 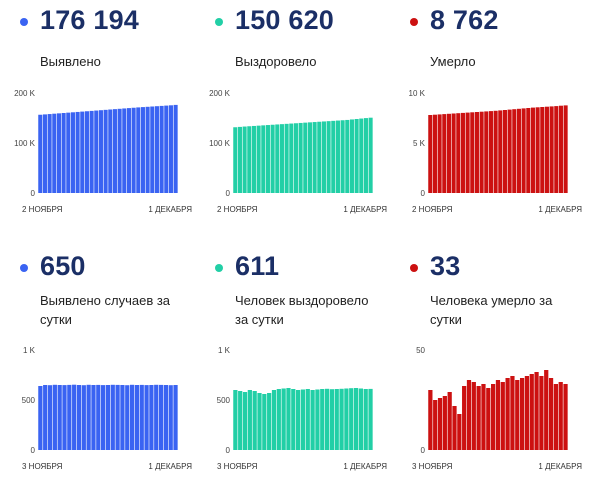 What do you see at coordinates (220, 143) in the screenshot?
I see `y-tick-label: 100 K` at bounding box center [220, 143].